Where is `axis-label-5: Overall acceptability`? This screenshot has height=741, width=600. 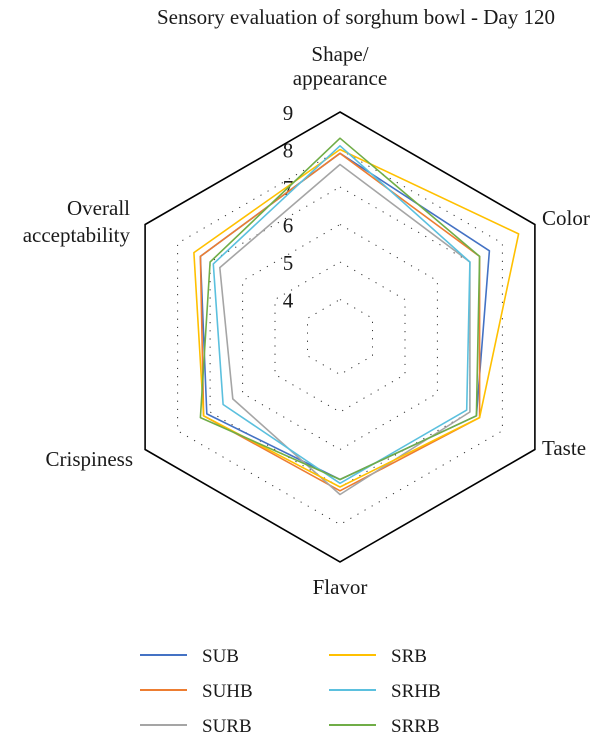
axis-label-5: Overall acceptability is located at coordinates (77, 221).